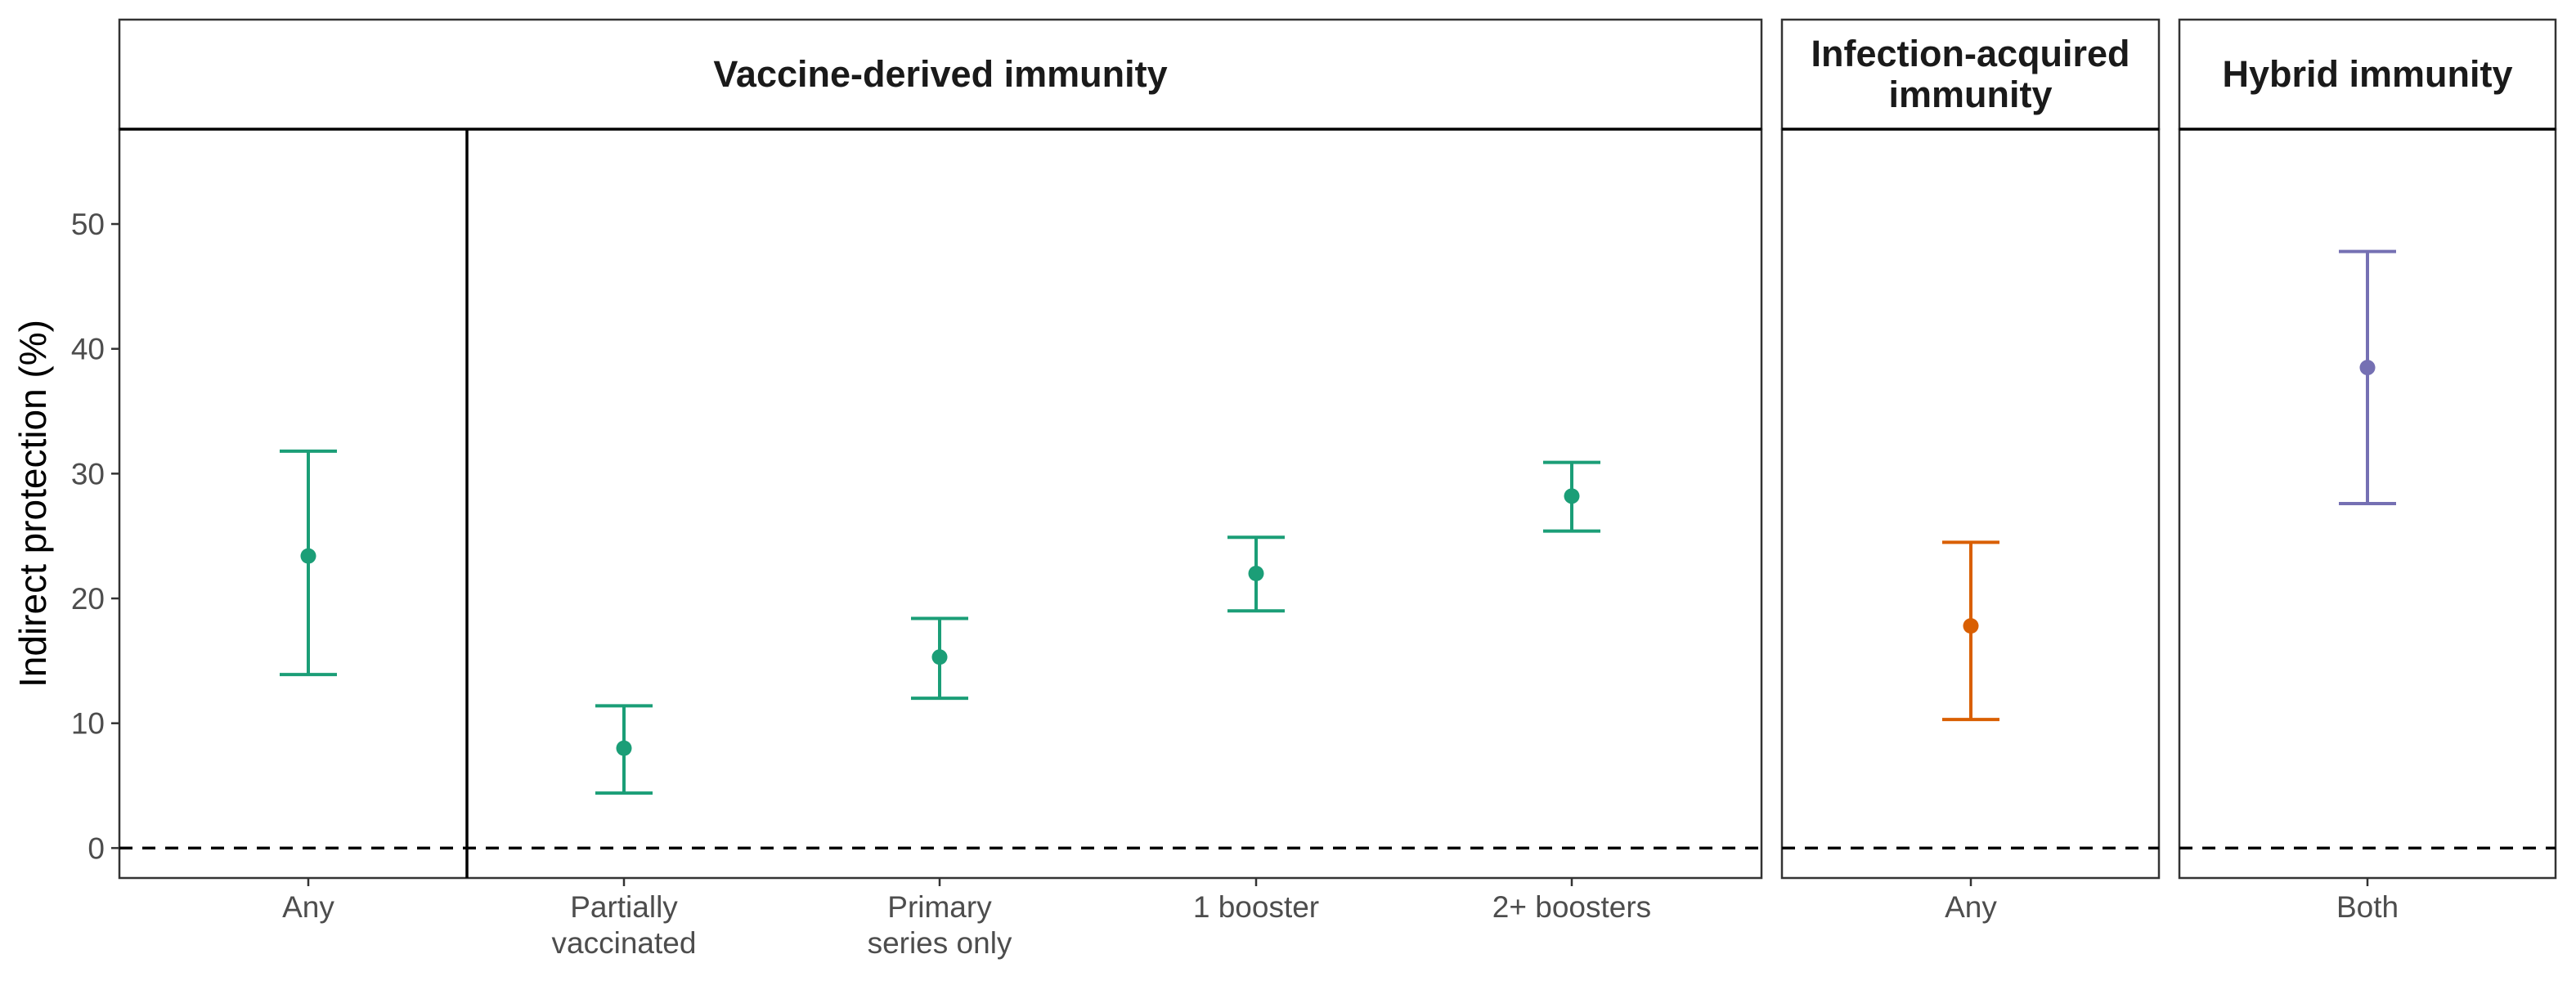 This screenshot has width=2576, height=981. What do you see at coordinates (32, 504) in the screenshot?
I see `y-axis-title: Indirect protection (%)` at bounding box center [32, 504].